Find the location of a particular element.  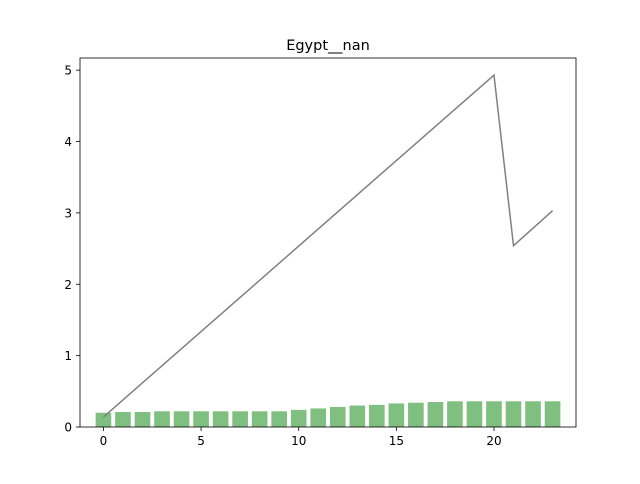

y-tick-label-3: 3 is located at coordinates (68, 213).